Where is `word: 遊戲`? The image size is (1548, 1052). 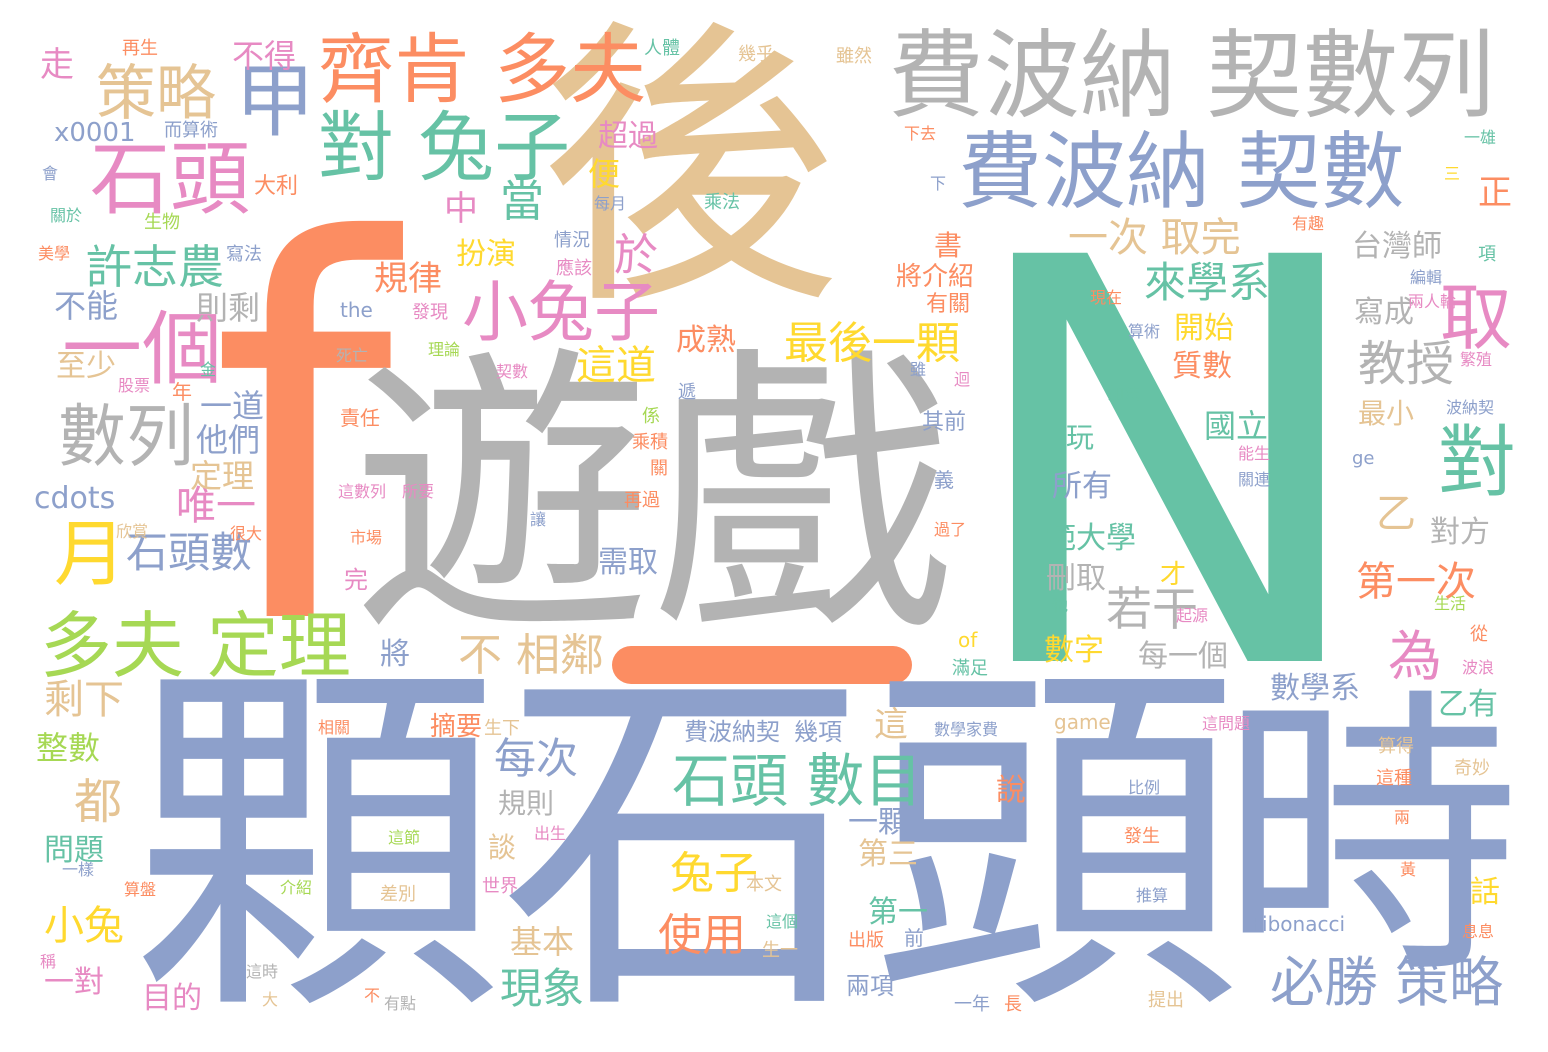 word: 遊戲 is located at coordinates (652, 497).